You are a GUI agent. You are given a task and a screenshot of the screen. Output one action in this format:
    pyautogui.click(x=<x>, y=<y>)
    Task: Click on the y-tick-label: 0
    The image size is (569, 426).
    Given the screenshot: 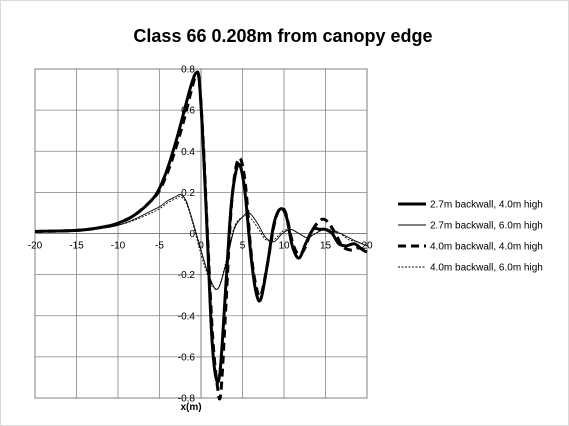 What is the action you would take?
    pyautogui.click(x=192, y=234)
    